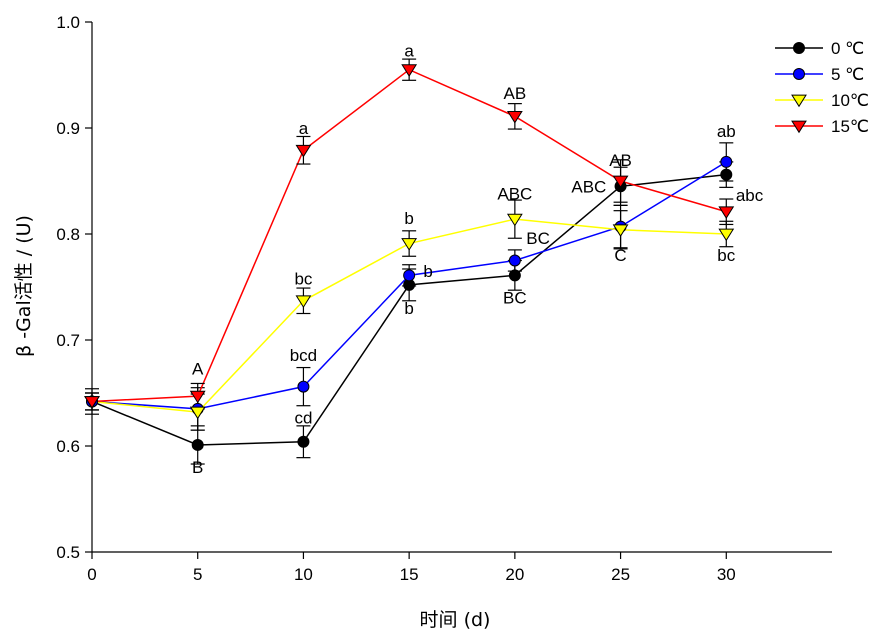  I want to click on x-tick-label: 0, so click(91, 574).